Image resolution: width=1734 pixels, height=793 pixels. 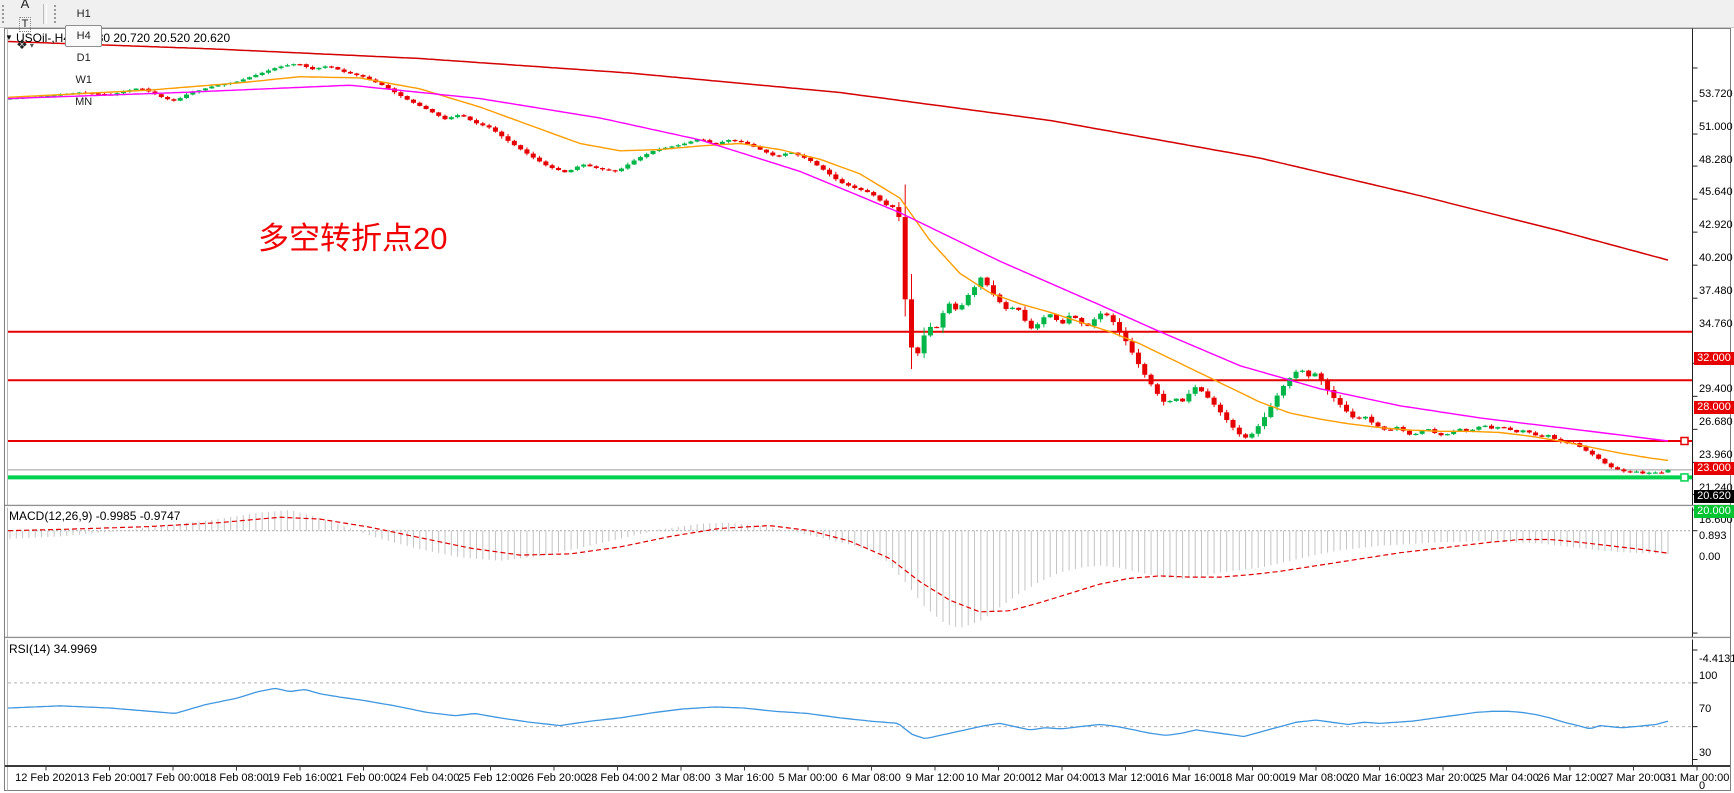 I want to click on time-axis-label: 17 Feb 00:00, so click(x=173, y=778).